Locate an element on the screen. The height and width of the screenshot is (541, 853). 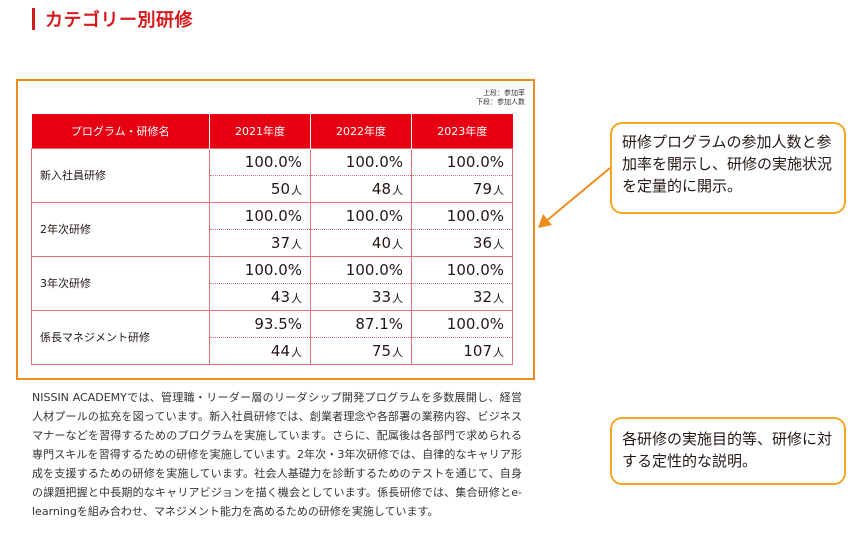
count-cell: 44人 is located at coordinates (260, 350).